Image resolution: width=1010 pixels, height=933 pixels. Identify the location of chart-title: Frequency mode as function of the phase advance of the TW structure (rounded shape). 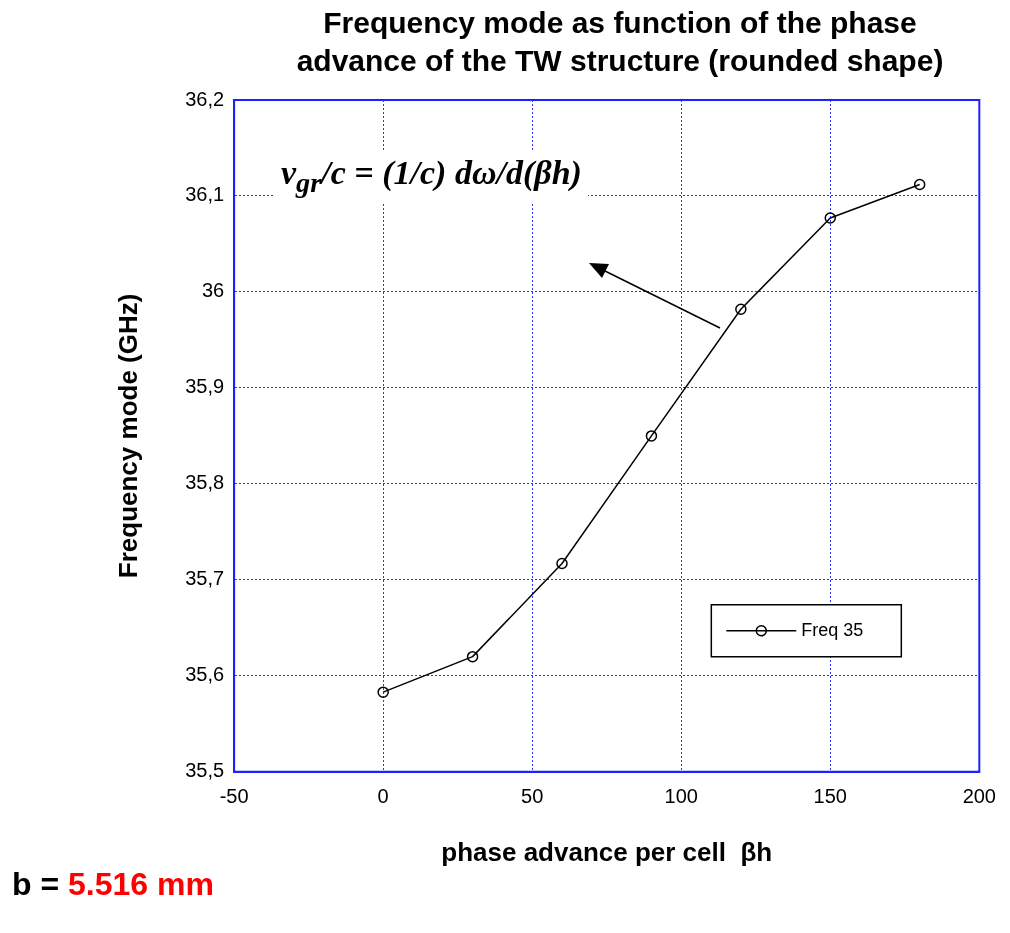
(620, 42).